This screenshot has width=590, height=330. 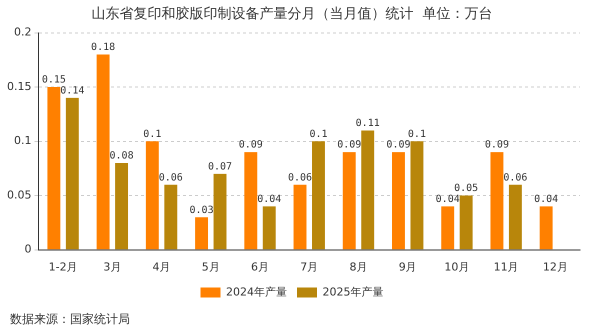 What do you see at coordinates (555, 267) in the screenshot?
I see `x-tick-label: 12月` at bounding box center [555, 267].